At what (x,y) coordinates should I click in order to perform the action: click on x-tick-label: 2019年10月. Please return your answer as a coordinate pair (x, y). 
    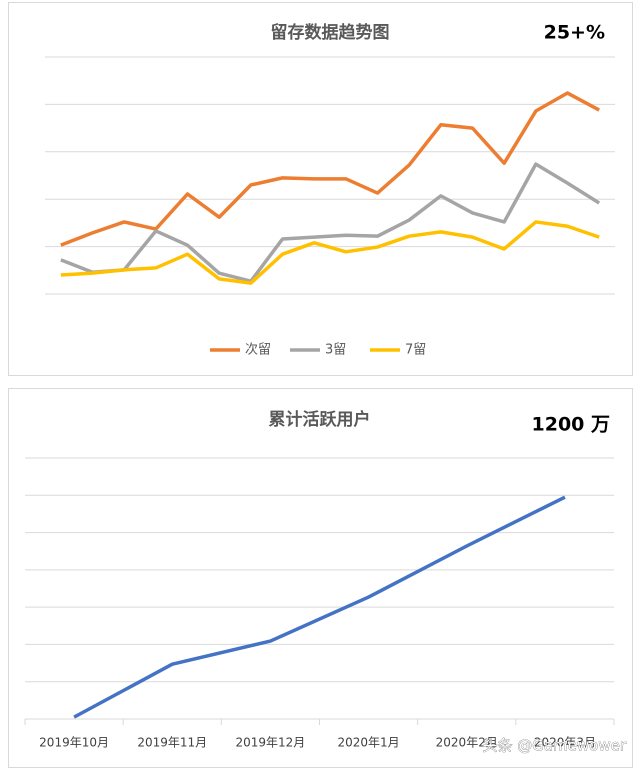
    Looking at the image, I should click on (74, 743).